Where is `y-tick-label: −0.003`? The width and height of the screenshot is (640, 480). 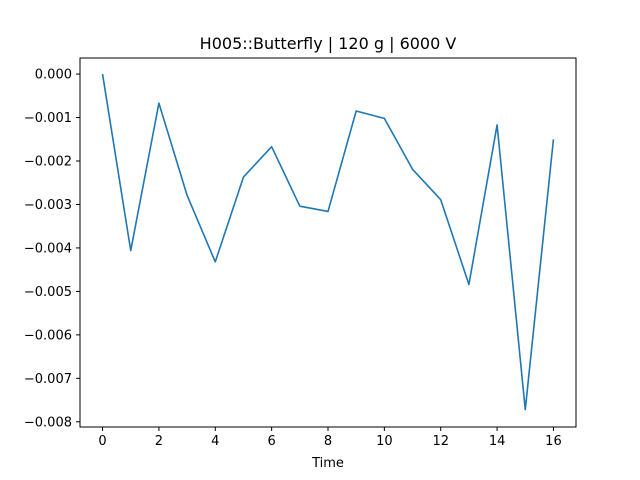
y-tick-label: −0.003 is located at coordinates (48, 205).